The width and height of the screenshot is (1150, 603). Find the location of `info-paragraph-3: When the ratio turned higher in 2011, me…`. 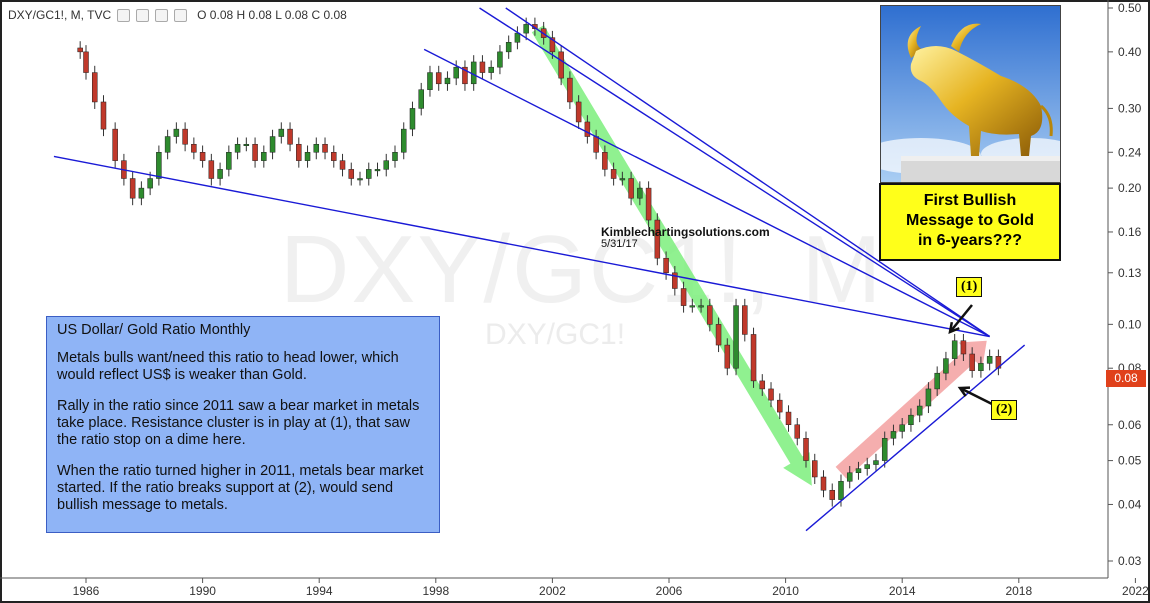

info-paragraph-3: When the ratio turned higher in 2011, me… is located at coordinates (240, 488).